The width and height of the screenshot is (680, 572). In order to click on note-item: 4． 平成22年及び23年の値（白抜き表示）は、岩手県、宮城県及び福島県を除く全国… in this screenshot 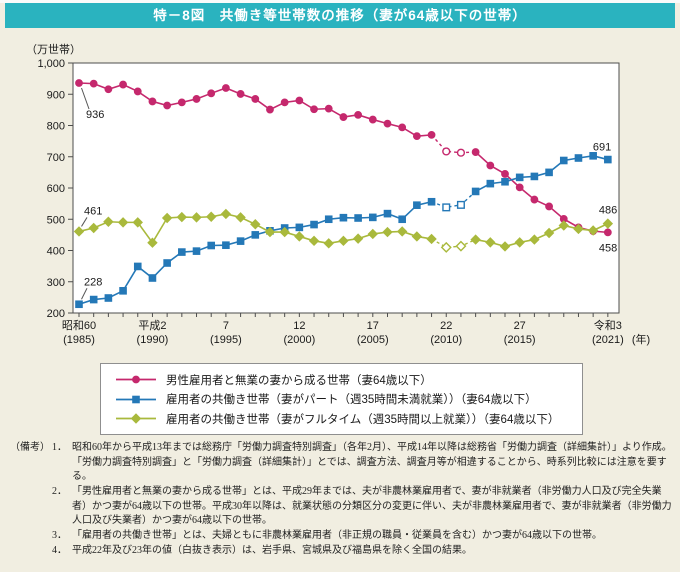, I will do `click(364, 551)`.